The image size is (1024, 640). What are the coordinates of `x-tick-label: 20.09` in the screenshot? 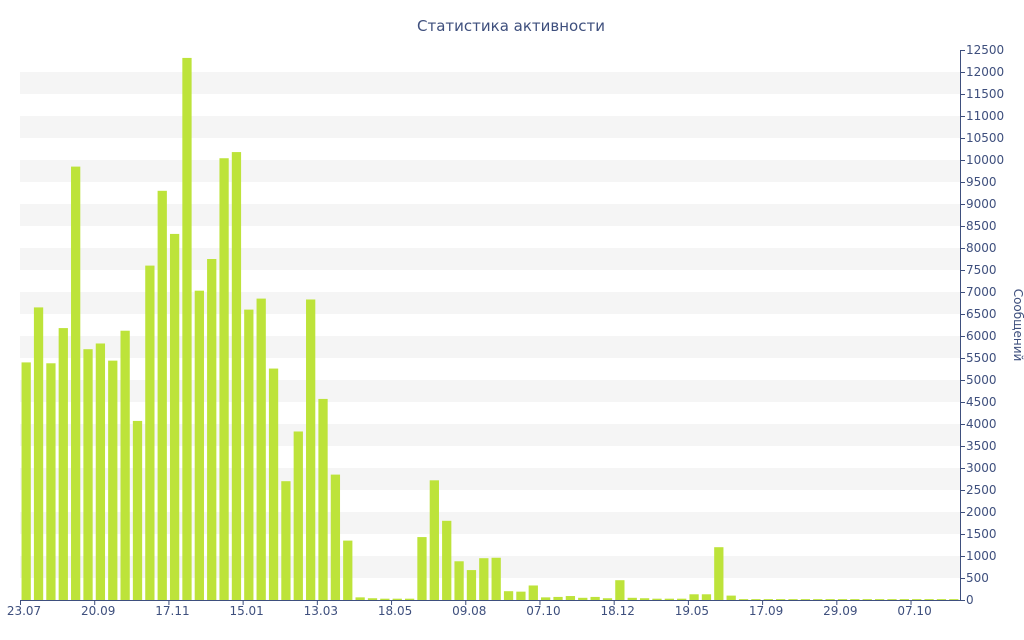 It's located at (98, 611).